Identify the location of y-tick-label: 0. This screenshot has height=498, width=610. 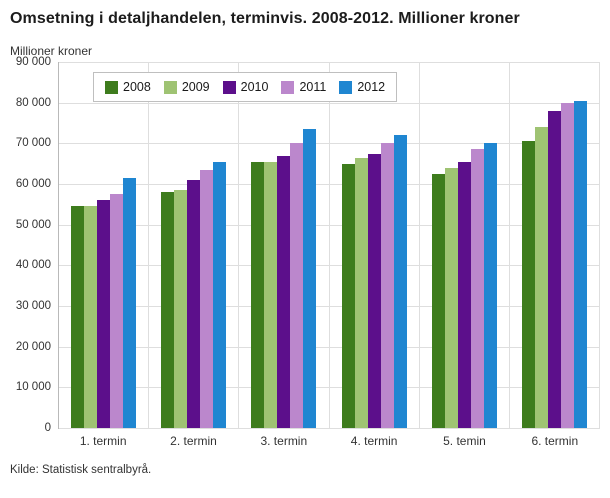
(47, 428).